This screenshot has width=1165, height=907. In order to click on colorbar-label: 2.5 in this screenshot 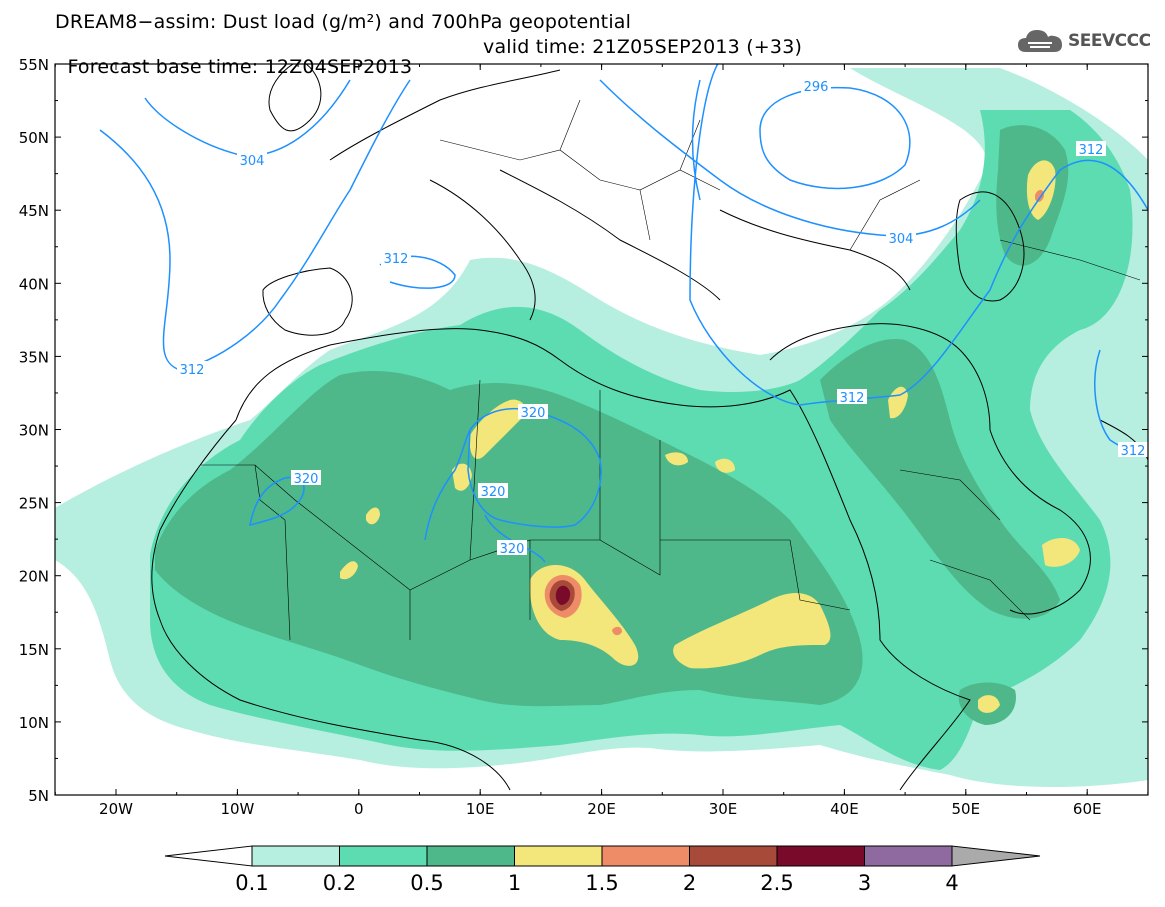, I will do `click(776, 883)`.